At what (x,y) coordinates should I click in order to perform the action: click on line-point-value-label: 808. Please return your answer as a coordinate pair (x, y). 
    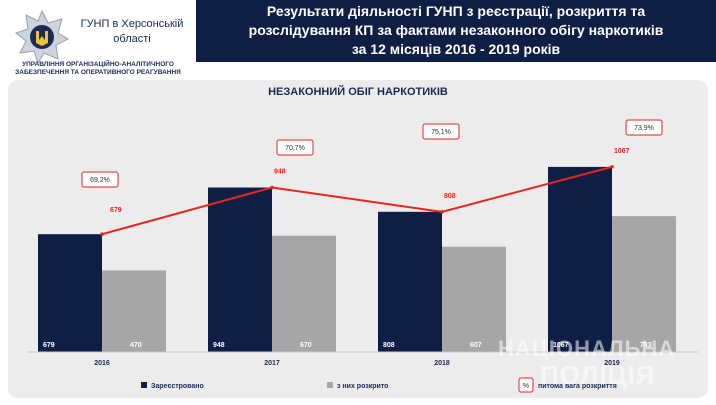
    Looking at the image, I should click on (450, 196).